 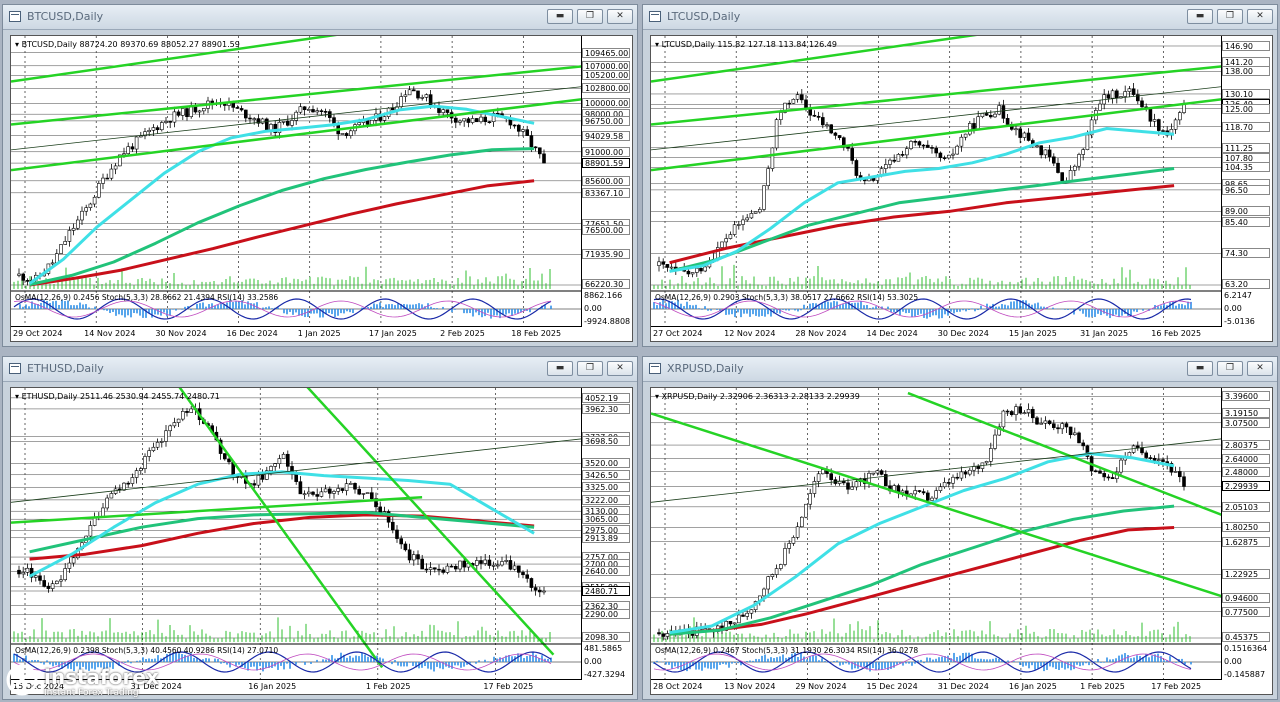 I want to click on date-tick-label: 18 Feb 2025, so click(x=536, y=333).